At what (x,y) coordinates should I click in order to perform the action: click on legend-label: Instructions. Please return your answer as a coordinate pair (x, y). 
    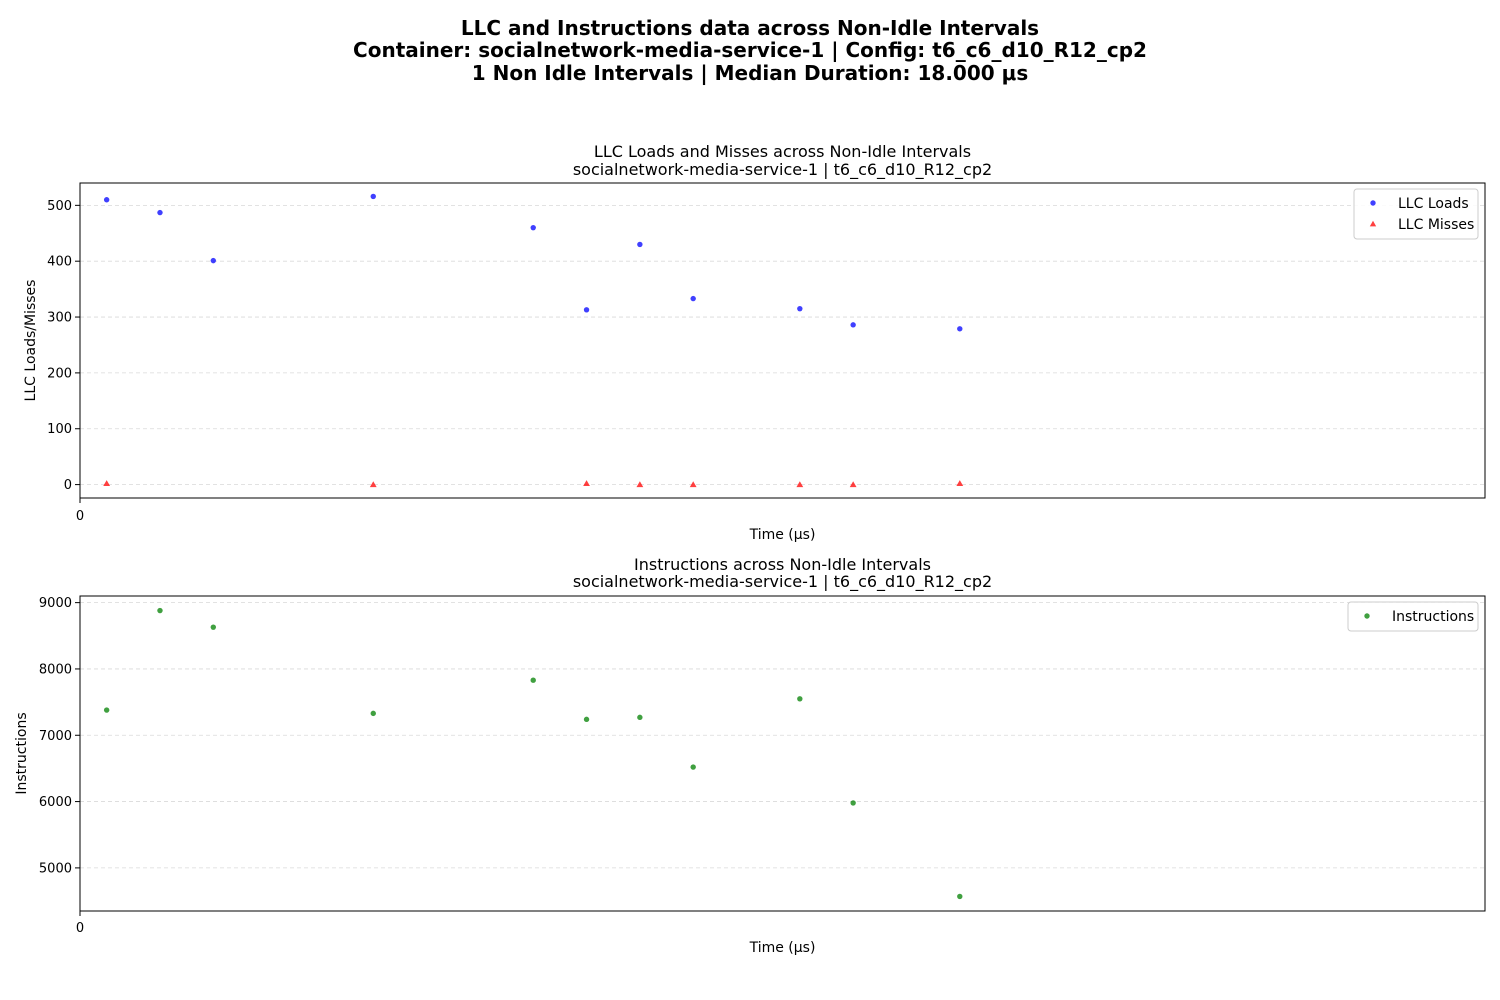
    Looking at the image, I should click on (1433, 617).